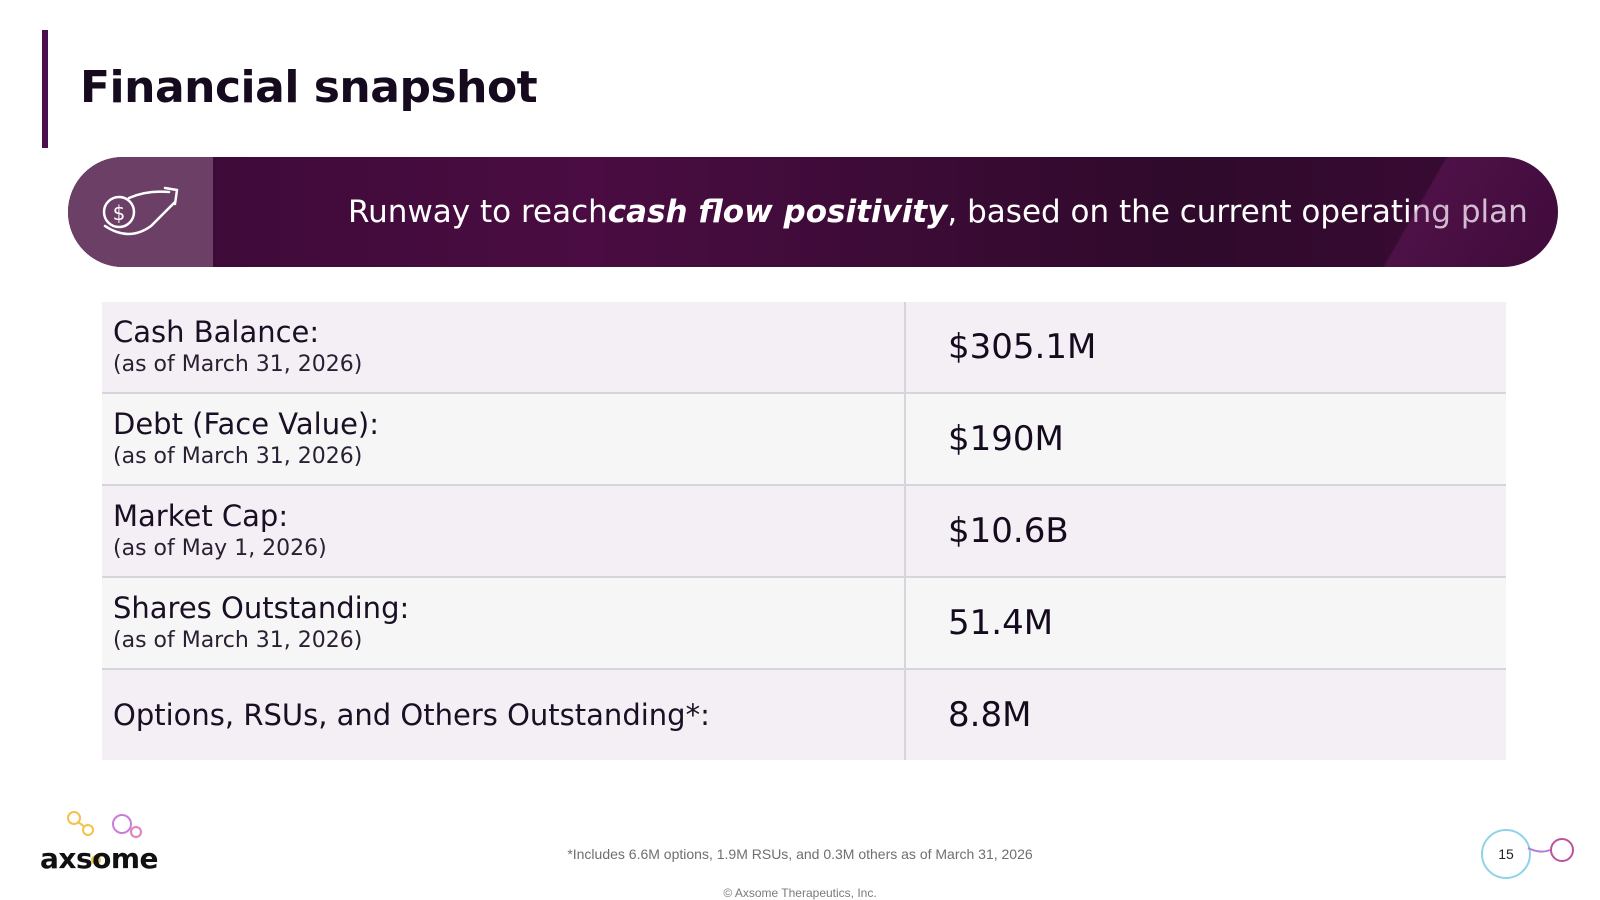 The width and height of the screenshot is (1600, 900). I want to click on page-badge-icon, so click(1527, 854).